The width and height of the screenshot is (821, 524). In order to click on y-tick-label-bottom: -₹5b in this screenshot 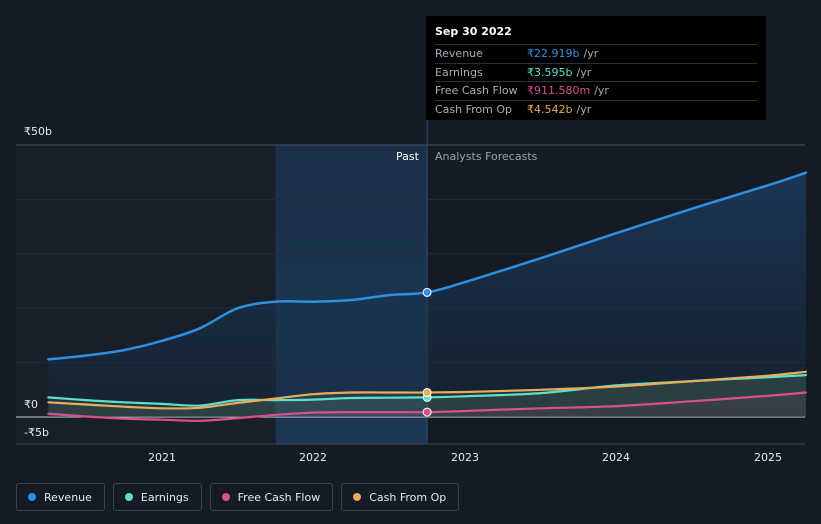, I will do `click(36, 432)`.